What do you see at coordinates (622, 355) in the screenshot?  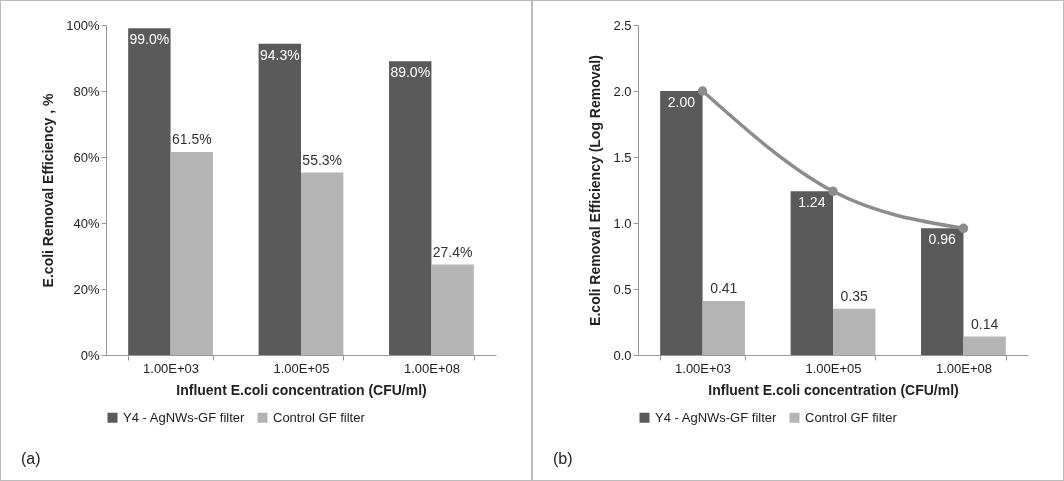 I see `y-tick-label: 0.0` at bounding box center [622, 355].